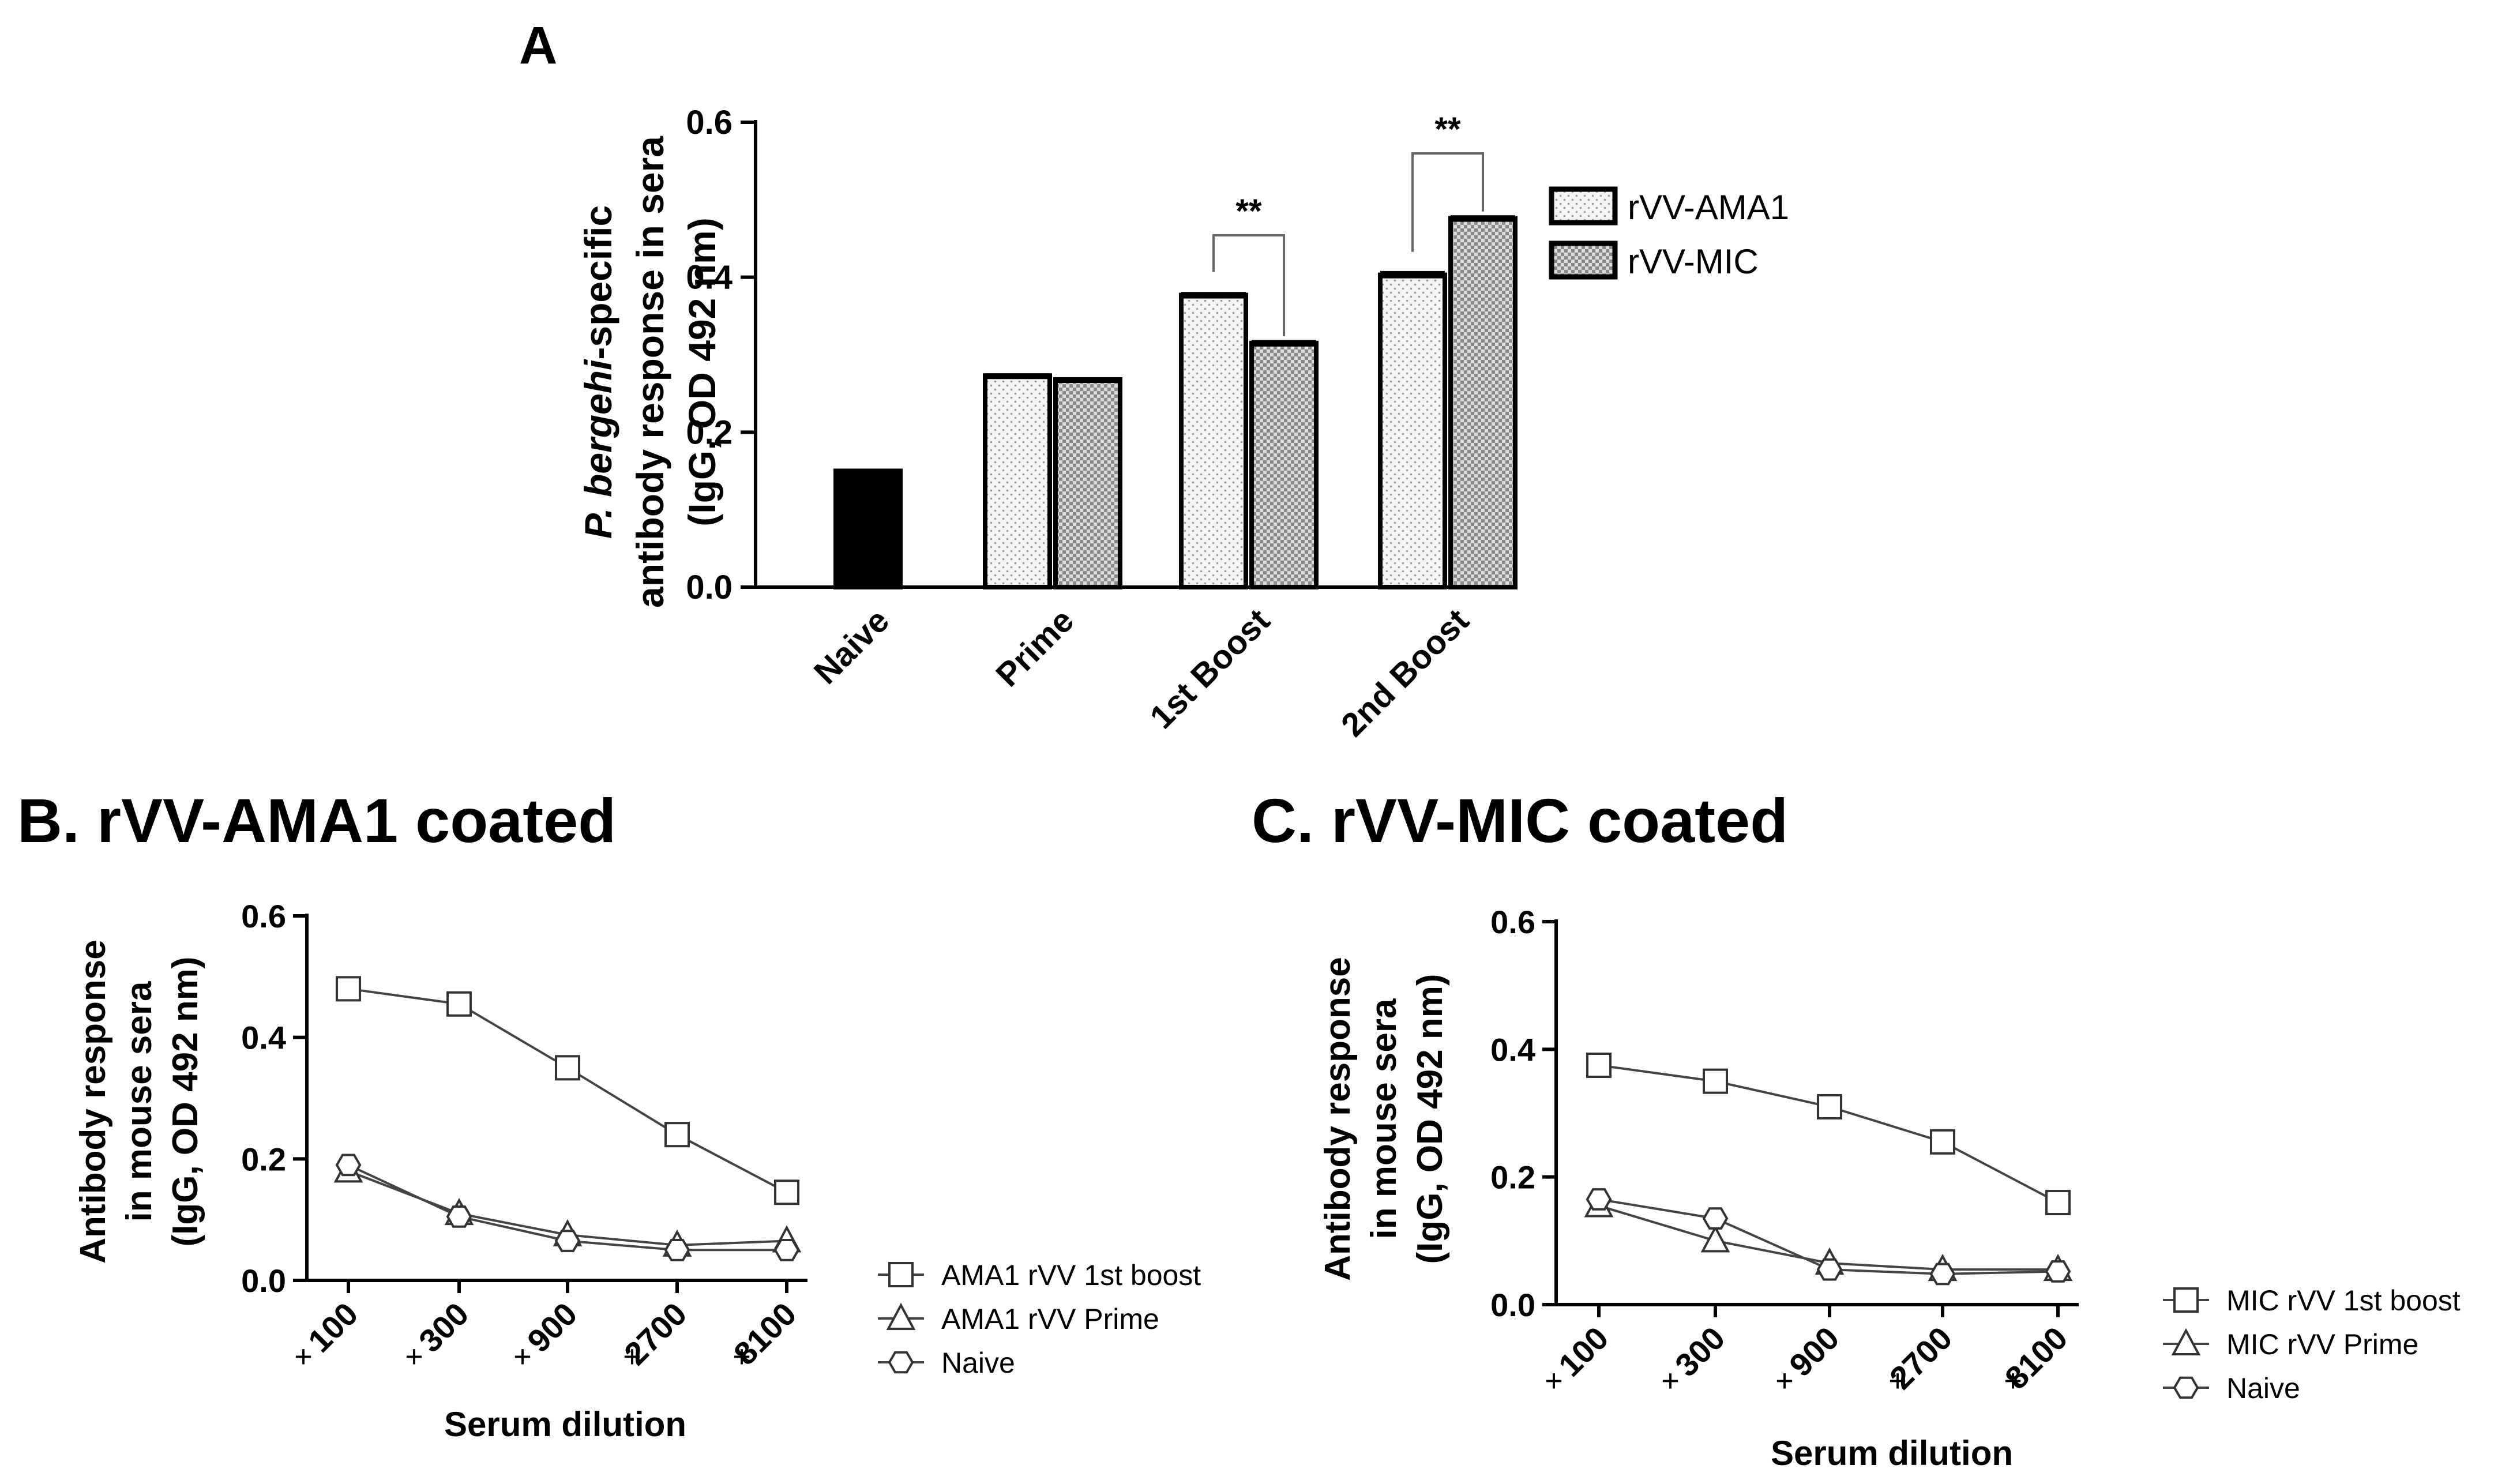  I want to click on category-label-2nd-boost: 2nd Boost, so click(1405, 672).